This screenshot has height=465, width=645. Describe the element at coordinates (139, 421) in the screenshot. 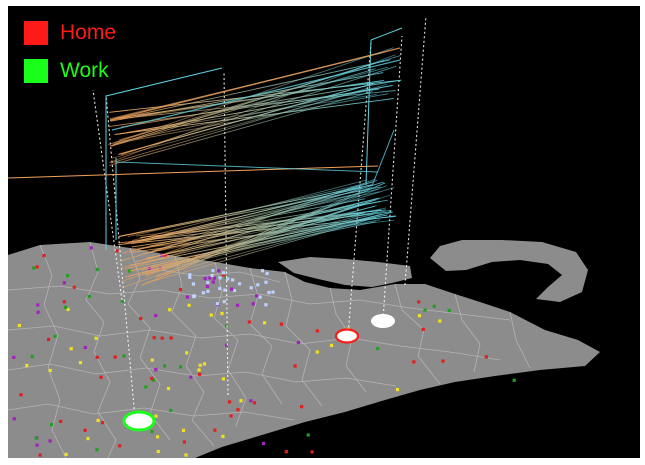

I see `work-marker-ring` at that location.